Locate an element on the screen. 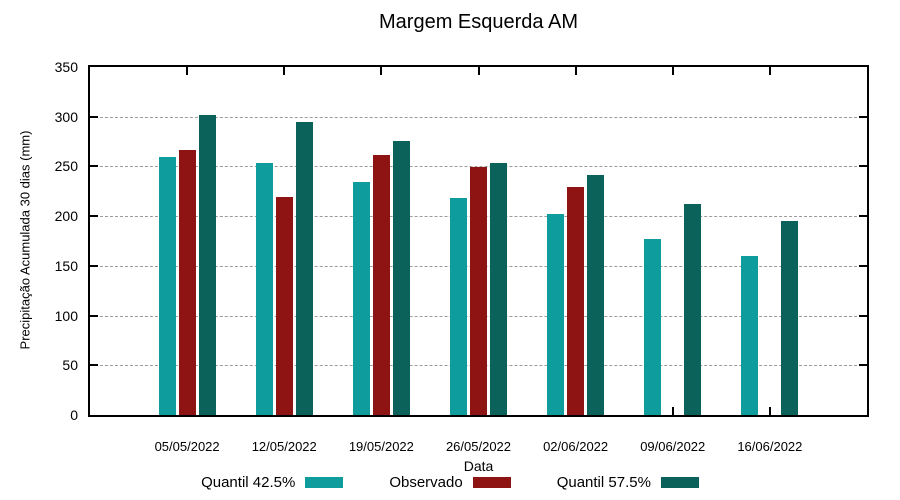  bar-quantil-57.5--26/05/2022 is located at coordinates (498, 289).